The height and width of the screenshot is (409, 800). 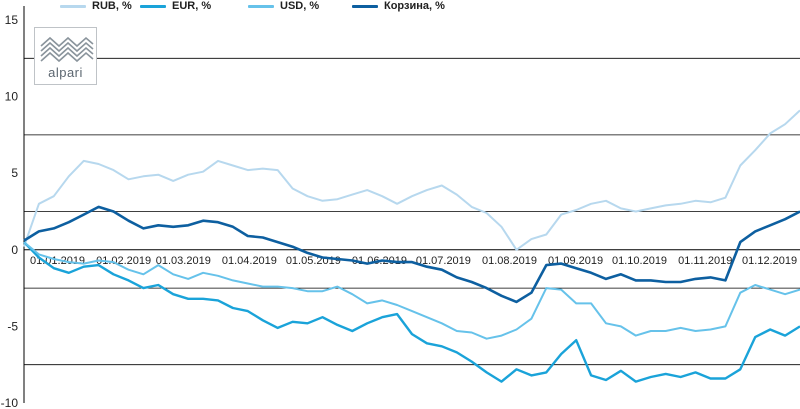 I want to click on legend-swatch-basket, so click(x=365, y=6).